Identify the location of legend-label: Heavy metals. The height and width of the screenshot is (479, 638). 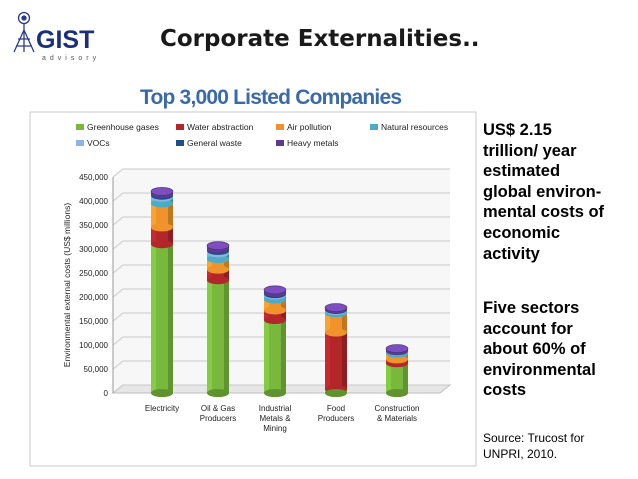
(313, 143).